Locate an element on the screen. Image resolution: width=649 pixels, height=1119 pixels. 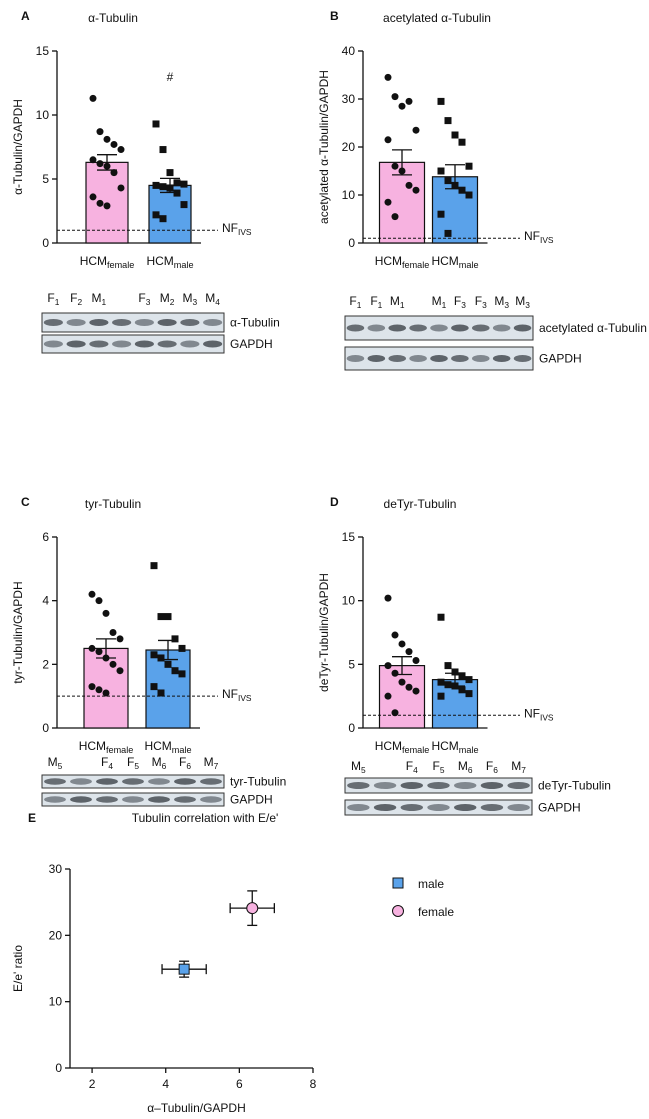
lane-label-sub: 2 is located at coordinates (172, 302).